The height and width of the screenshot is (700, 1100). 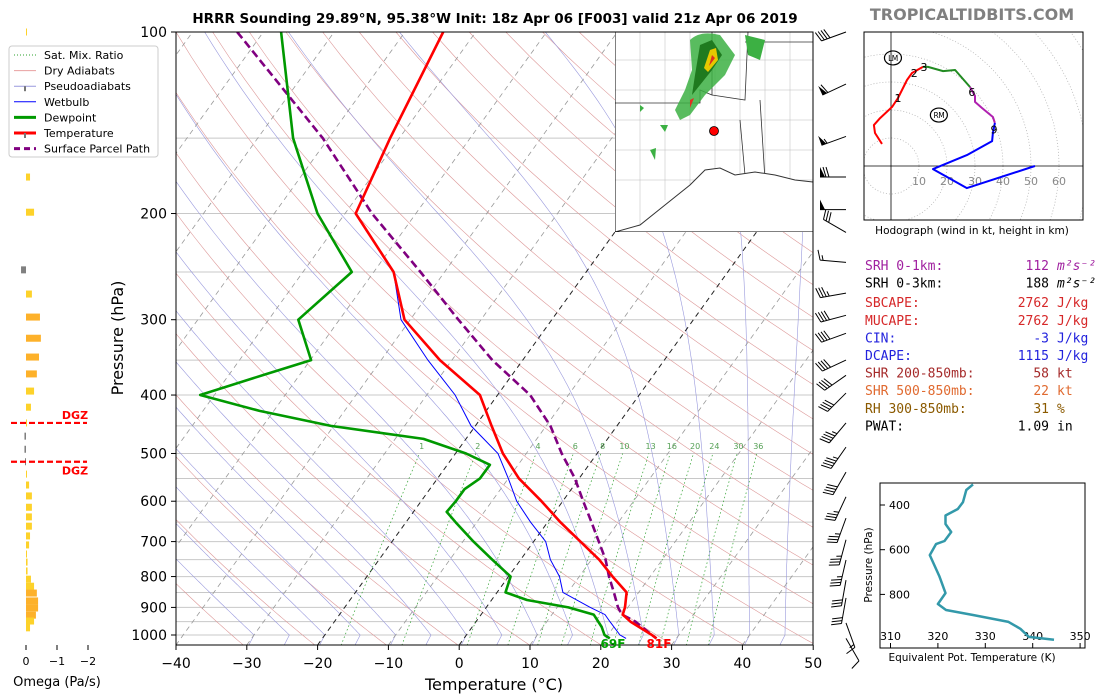 I want to click on index-label: RH 300-850mb:, so click(x=916, y=409).